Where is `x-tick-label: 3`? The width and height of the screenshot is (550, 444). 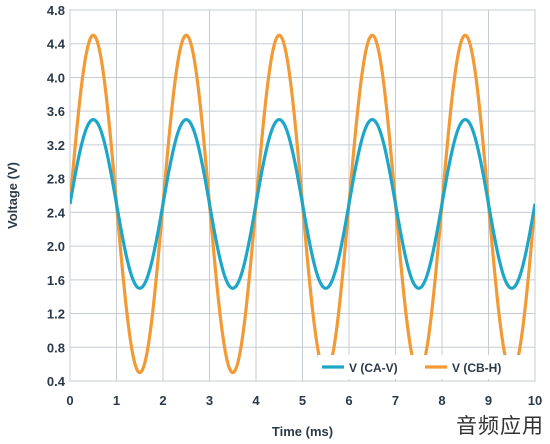 x-tick-label: 3 is located at coordinates (209, 400).